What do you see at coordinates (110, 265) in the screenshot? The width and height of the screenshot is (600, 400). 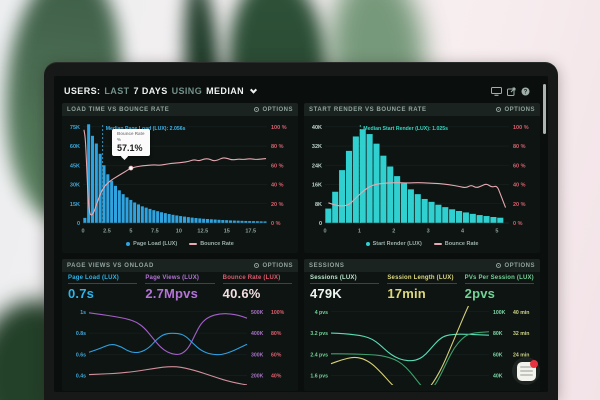 I see `panel-title: PAGE VIEWS VS ONLOAD` at bounding box center [110, 265].